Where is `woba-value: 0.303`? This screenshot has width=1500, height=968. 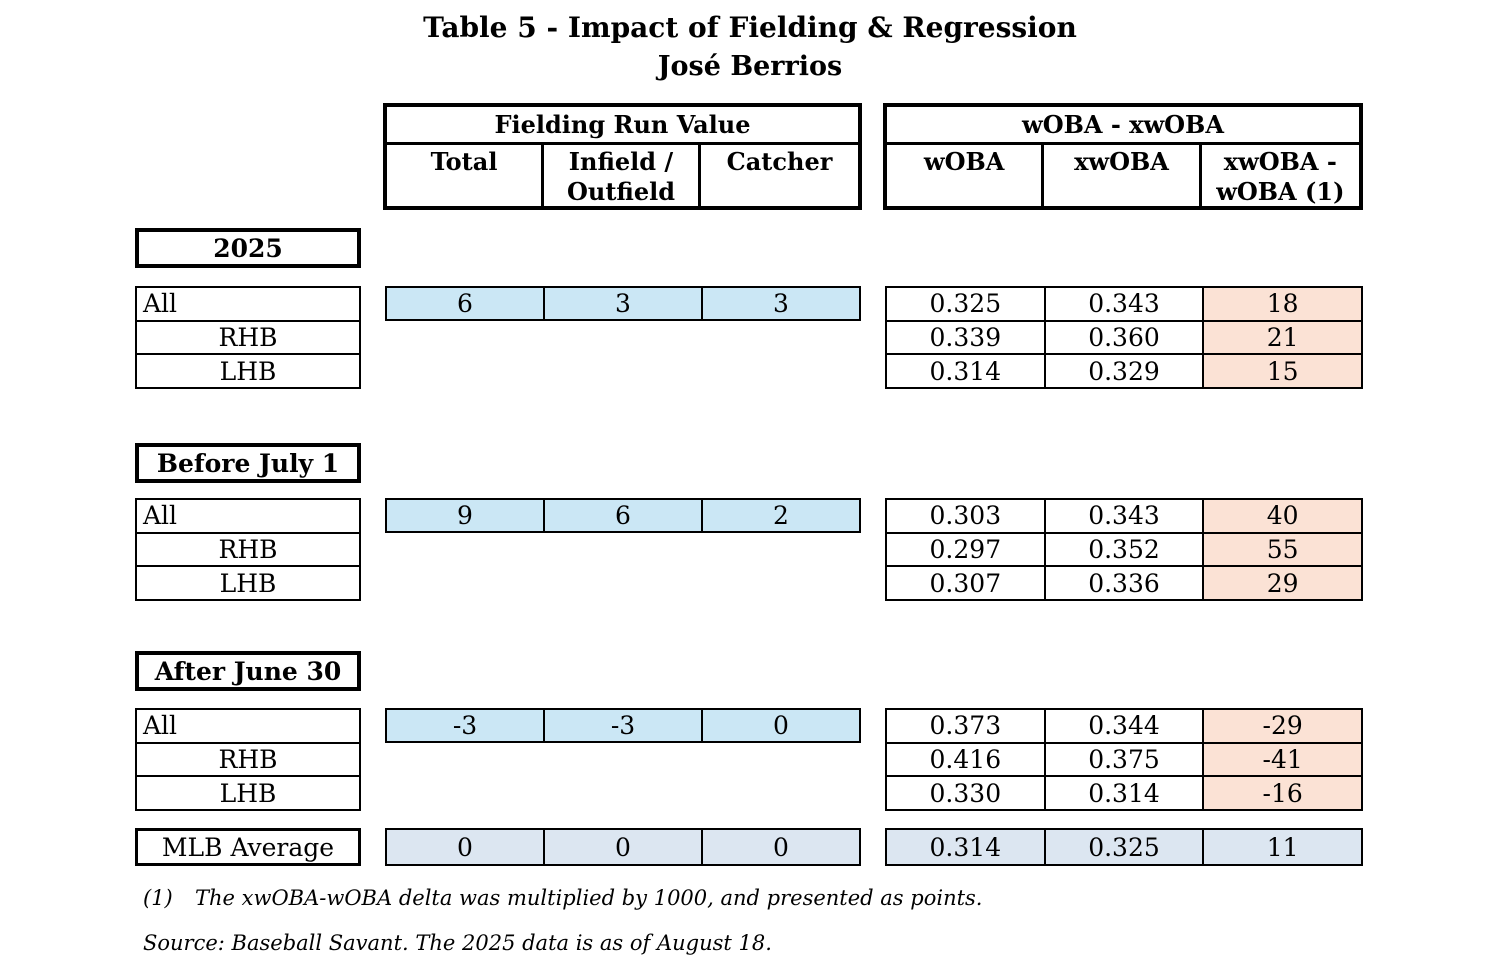
woba-value: 0.303 is located at coordinates (965, 516).